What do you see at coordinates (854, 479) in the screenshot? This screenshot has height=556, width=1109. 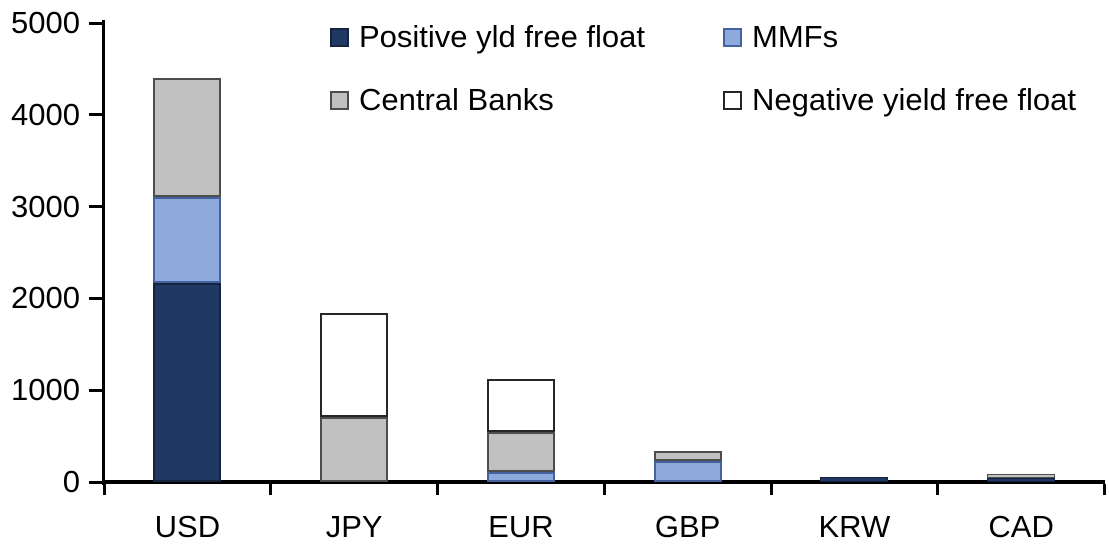 I see `bar-segment-krw-positive-yld-free-float` at bounding box center [854, 479].